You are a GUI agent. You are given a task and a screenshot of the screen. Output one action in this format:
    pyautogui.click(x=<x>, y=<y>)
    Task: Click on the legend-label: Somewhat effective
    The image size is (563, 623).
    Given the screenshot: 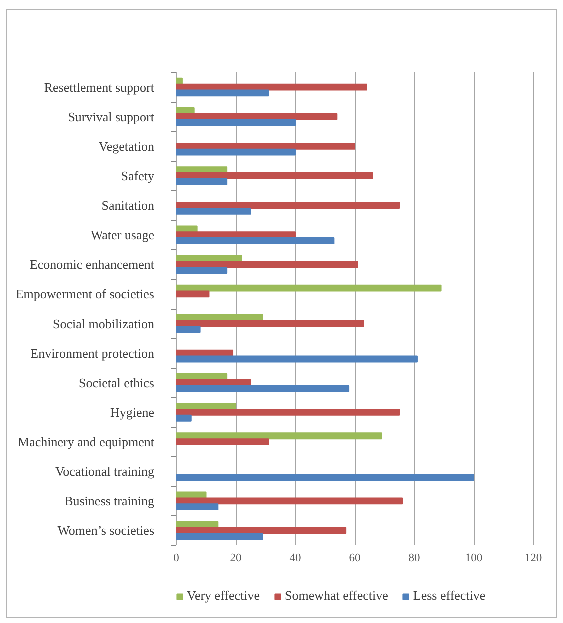 What is the action you would take?
    pyautogui.click(x=336, y=596)
    